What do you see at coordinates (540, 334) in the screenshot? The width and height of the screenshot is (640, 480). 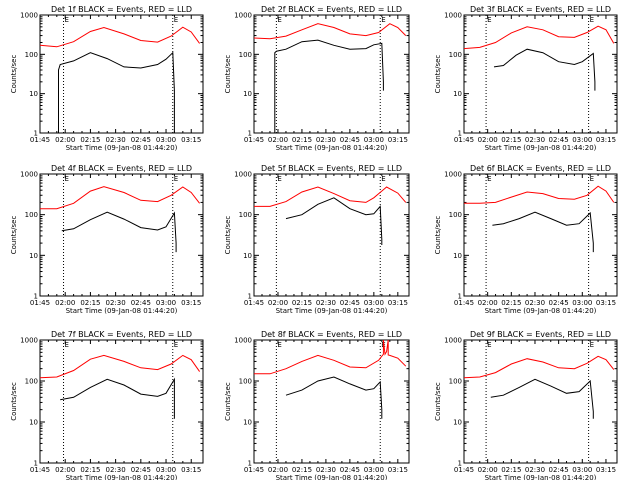 I see `panel-title: Det 9f BLACK = Events, RED = LLD` at bounding box center [540, 334].